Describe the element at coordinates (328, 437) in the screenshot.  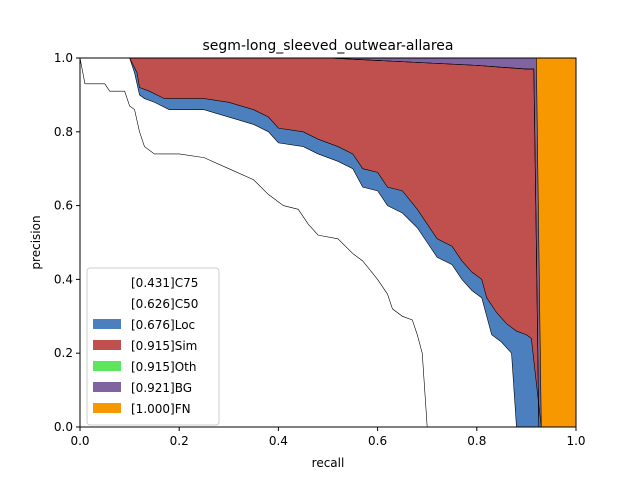
I see `x-axis-ticks: 0.0 0.2 0.4 0.6 0.8 1.0` at that location.